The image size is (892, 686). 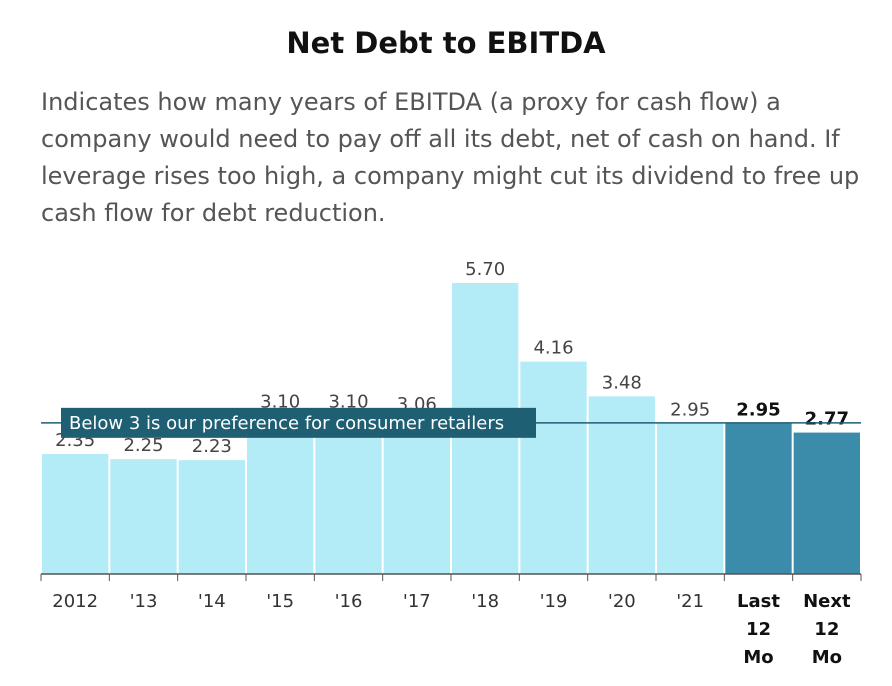 What do you see at coordinates (554, 601) in the screenshot?
I see `x-tick-label-7: '19` at bounding box center [554, 601].